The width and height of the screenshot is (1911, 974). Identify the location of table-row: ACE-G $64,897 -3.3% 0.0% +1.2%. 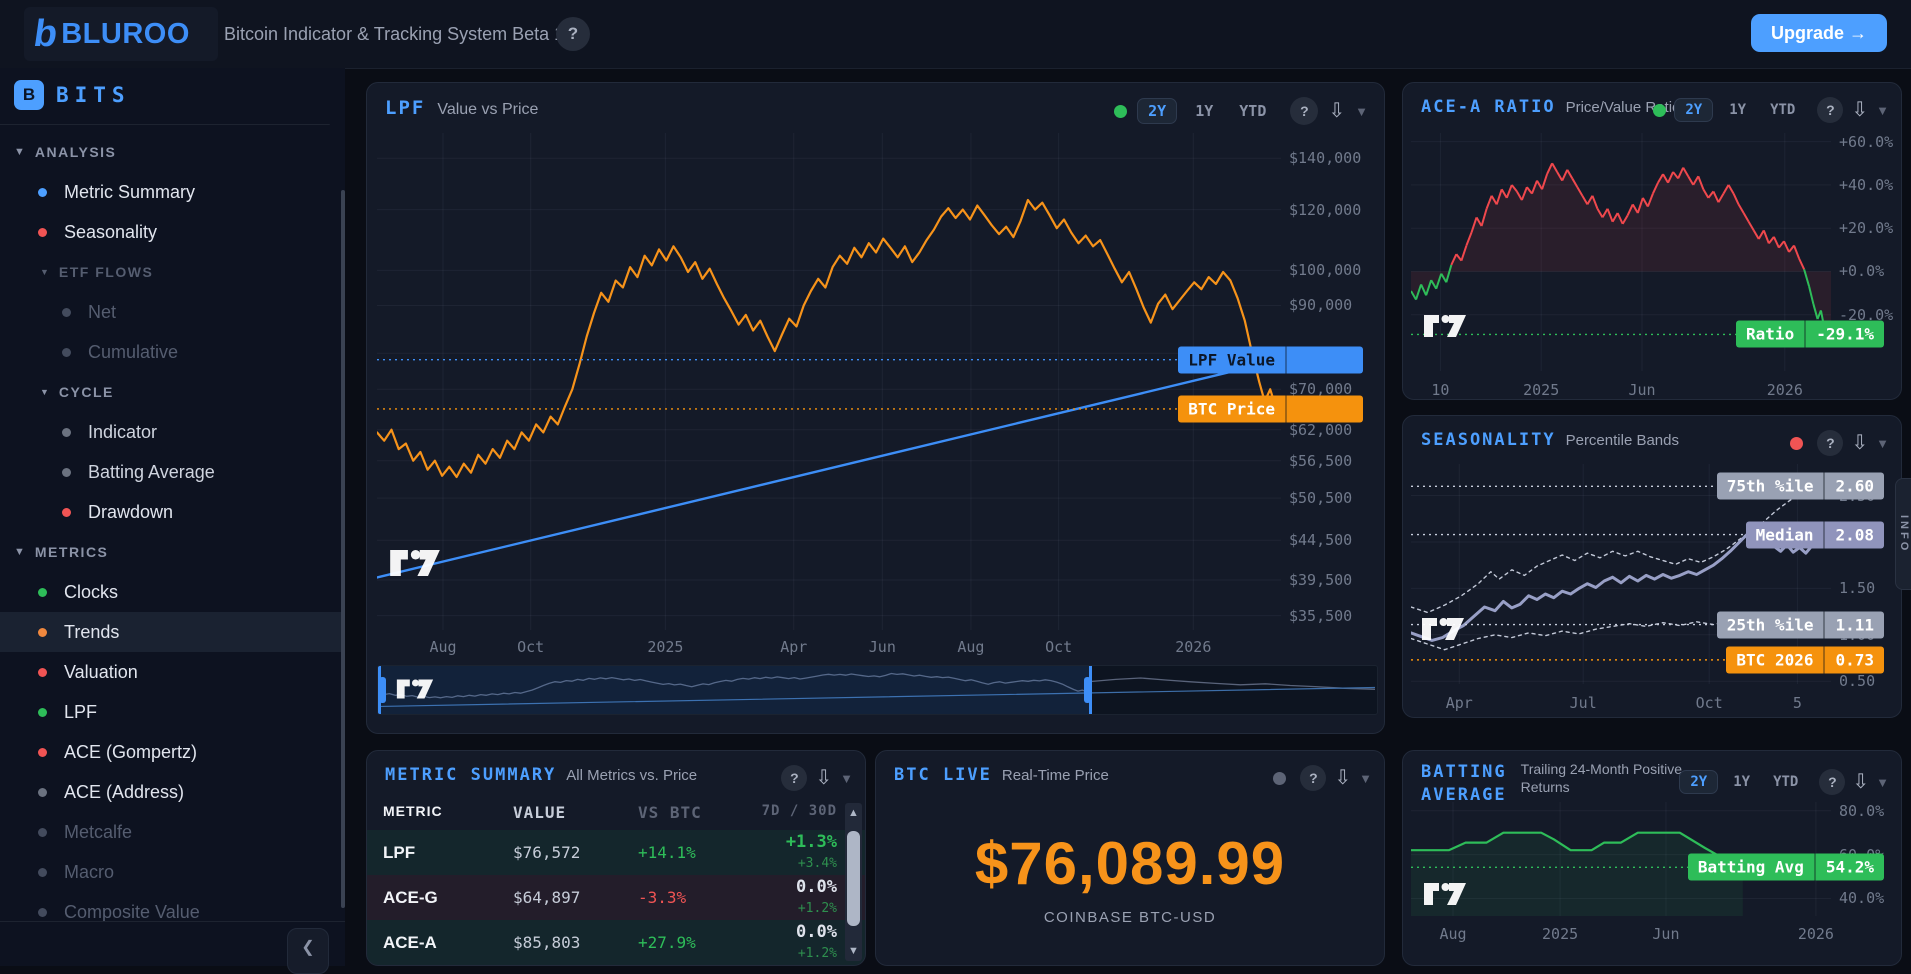
(616, 897).